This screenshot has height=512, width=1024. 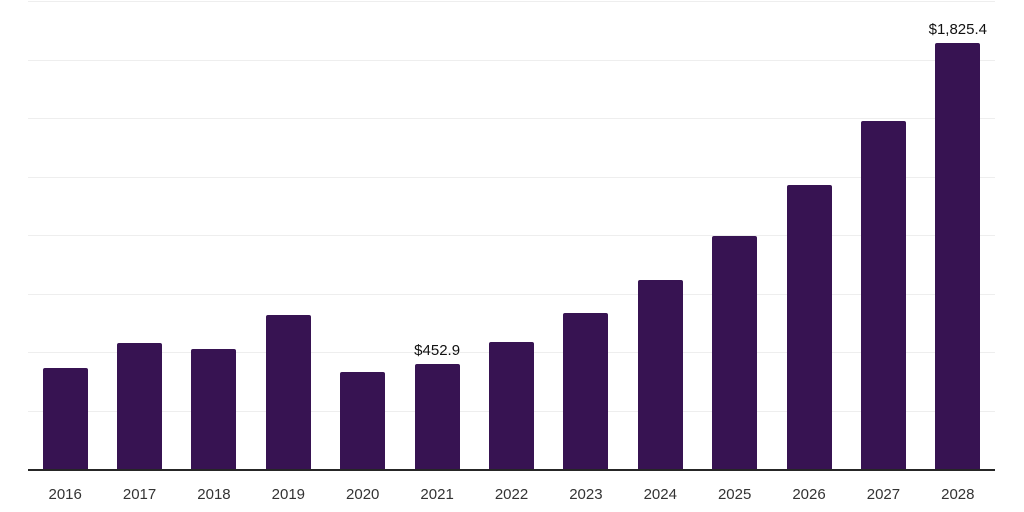 I want to click on x-tick-2019: 2019, so click(x=288, y=494).